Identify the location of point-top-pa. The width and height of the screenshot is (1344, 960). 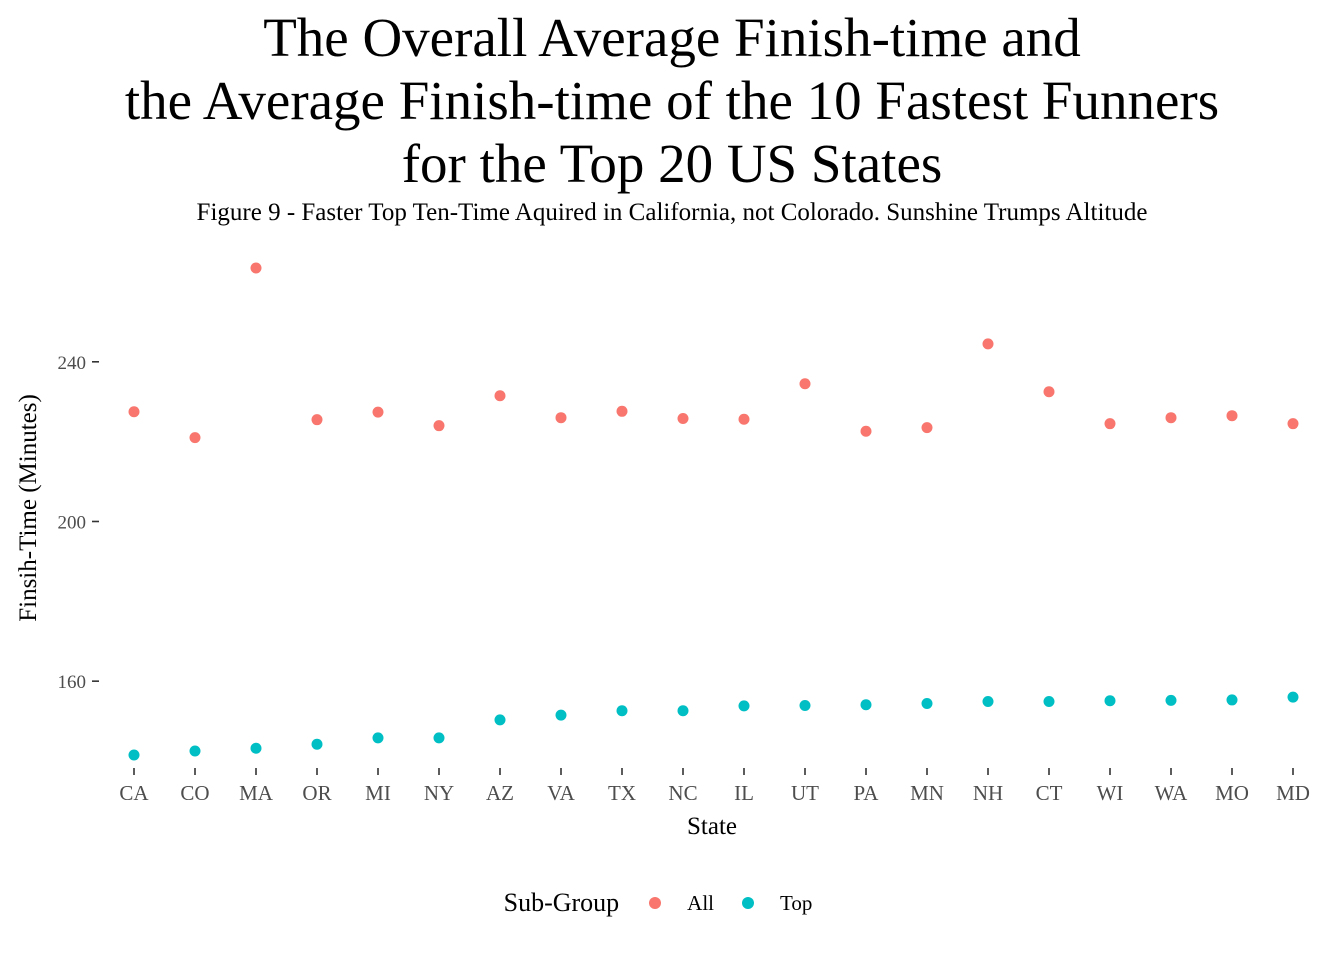
(866, 705).